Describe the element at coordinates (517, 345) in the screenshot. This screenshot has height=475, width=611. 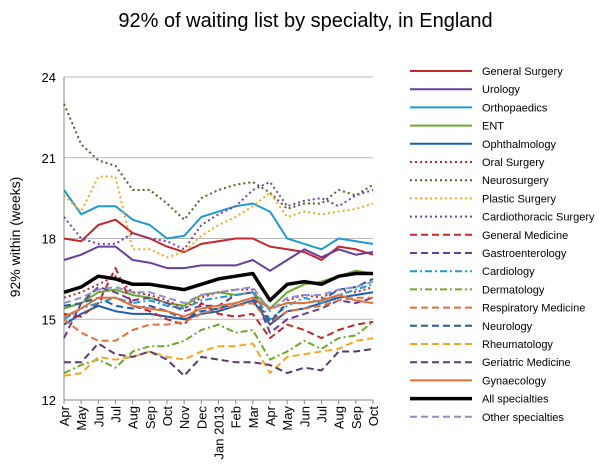
I see `legend-label: Rheumatology` at that location.